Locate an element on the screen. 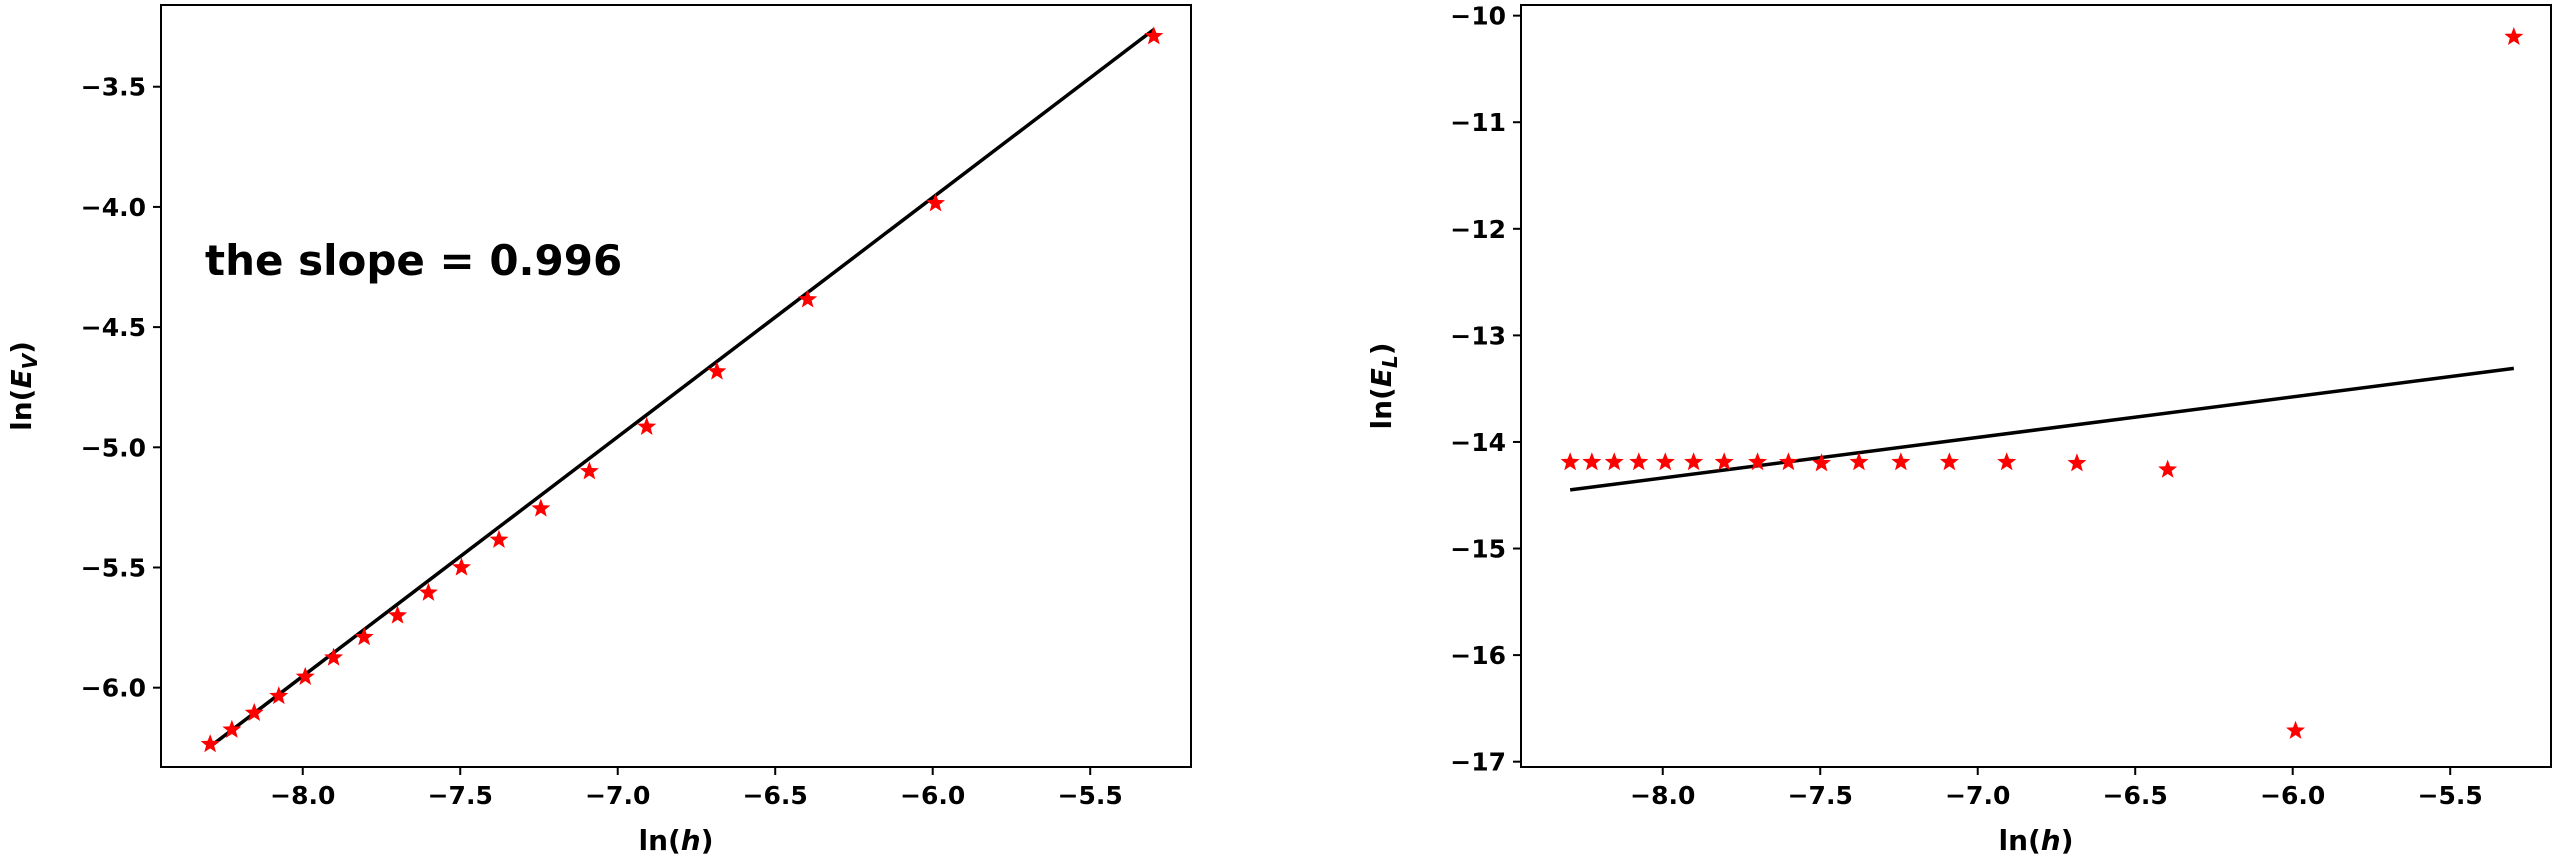 This screenshot has width=2559, height=864. slope-annotation: the slope = 0.996 is located at coordinates (413, 260).